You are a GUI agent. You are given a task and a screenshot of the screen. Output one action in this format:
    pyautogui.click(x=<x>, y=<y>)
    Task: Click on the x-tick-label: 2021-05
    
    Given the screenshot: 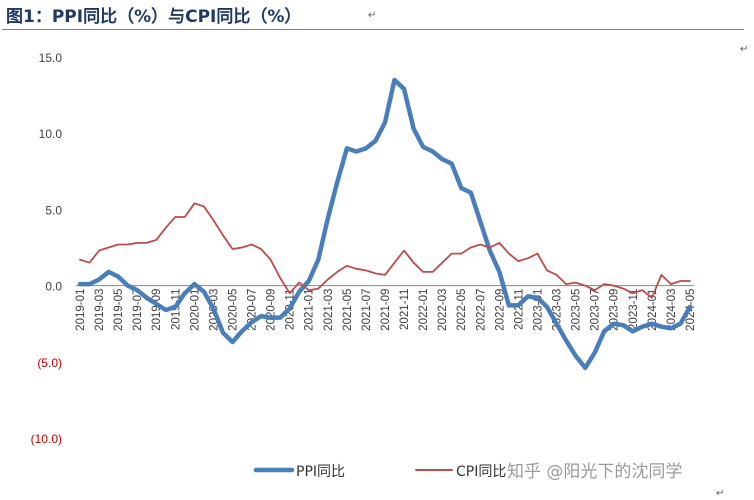 What is the action you would take?
    pyautogui.click(x=348, y=310)
    